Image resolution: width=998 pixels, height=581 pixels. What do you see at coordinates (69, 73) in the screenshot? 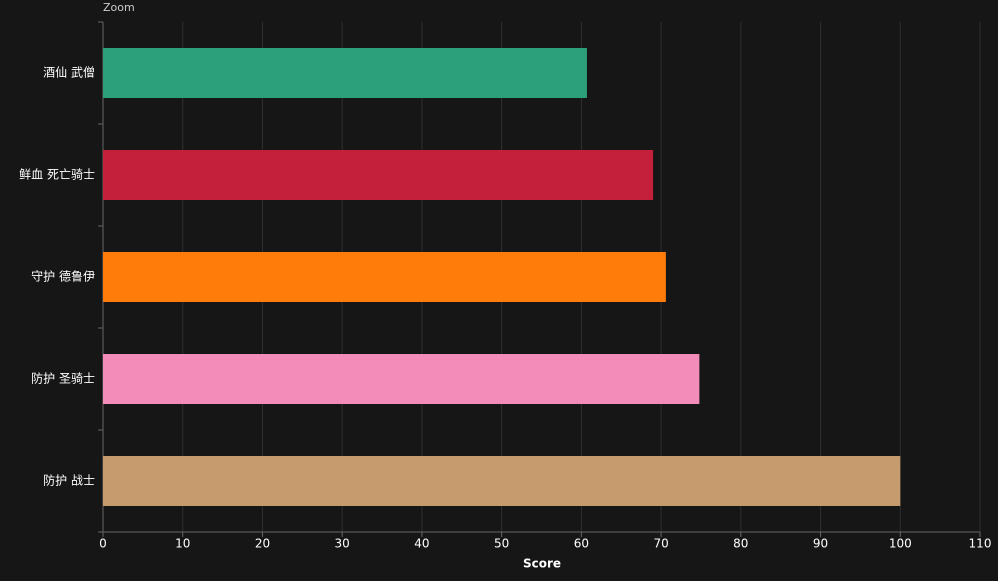
I see `y-tick-label: 酒仙 武僧` at bounding box center [69, 73].